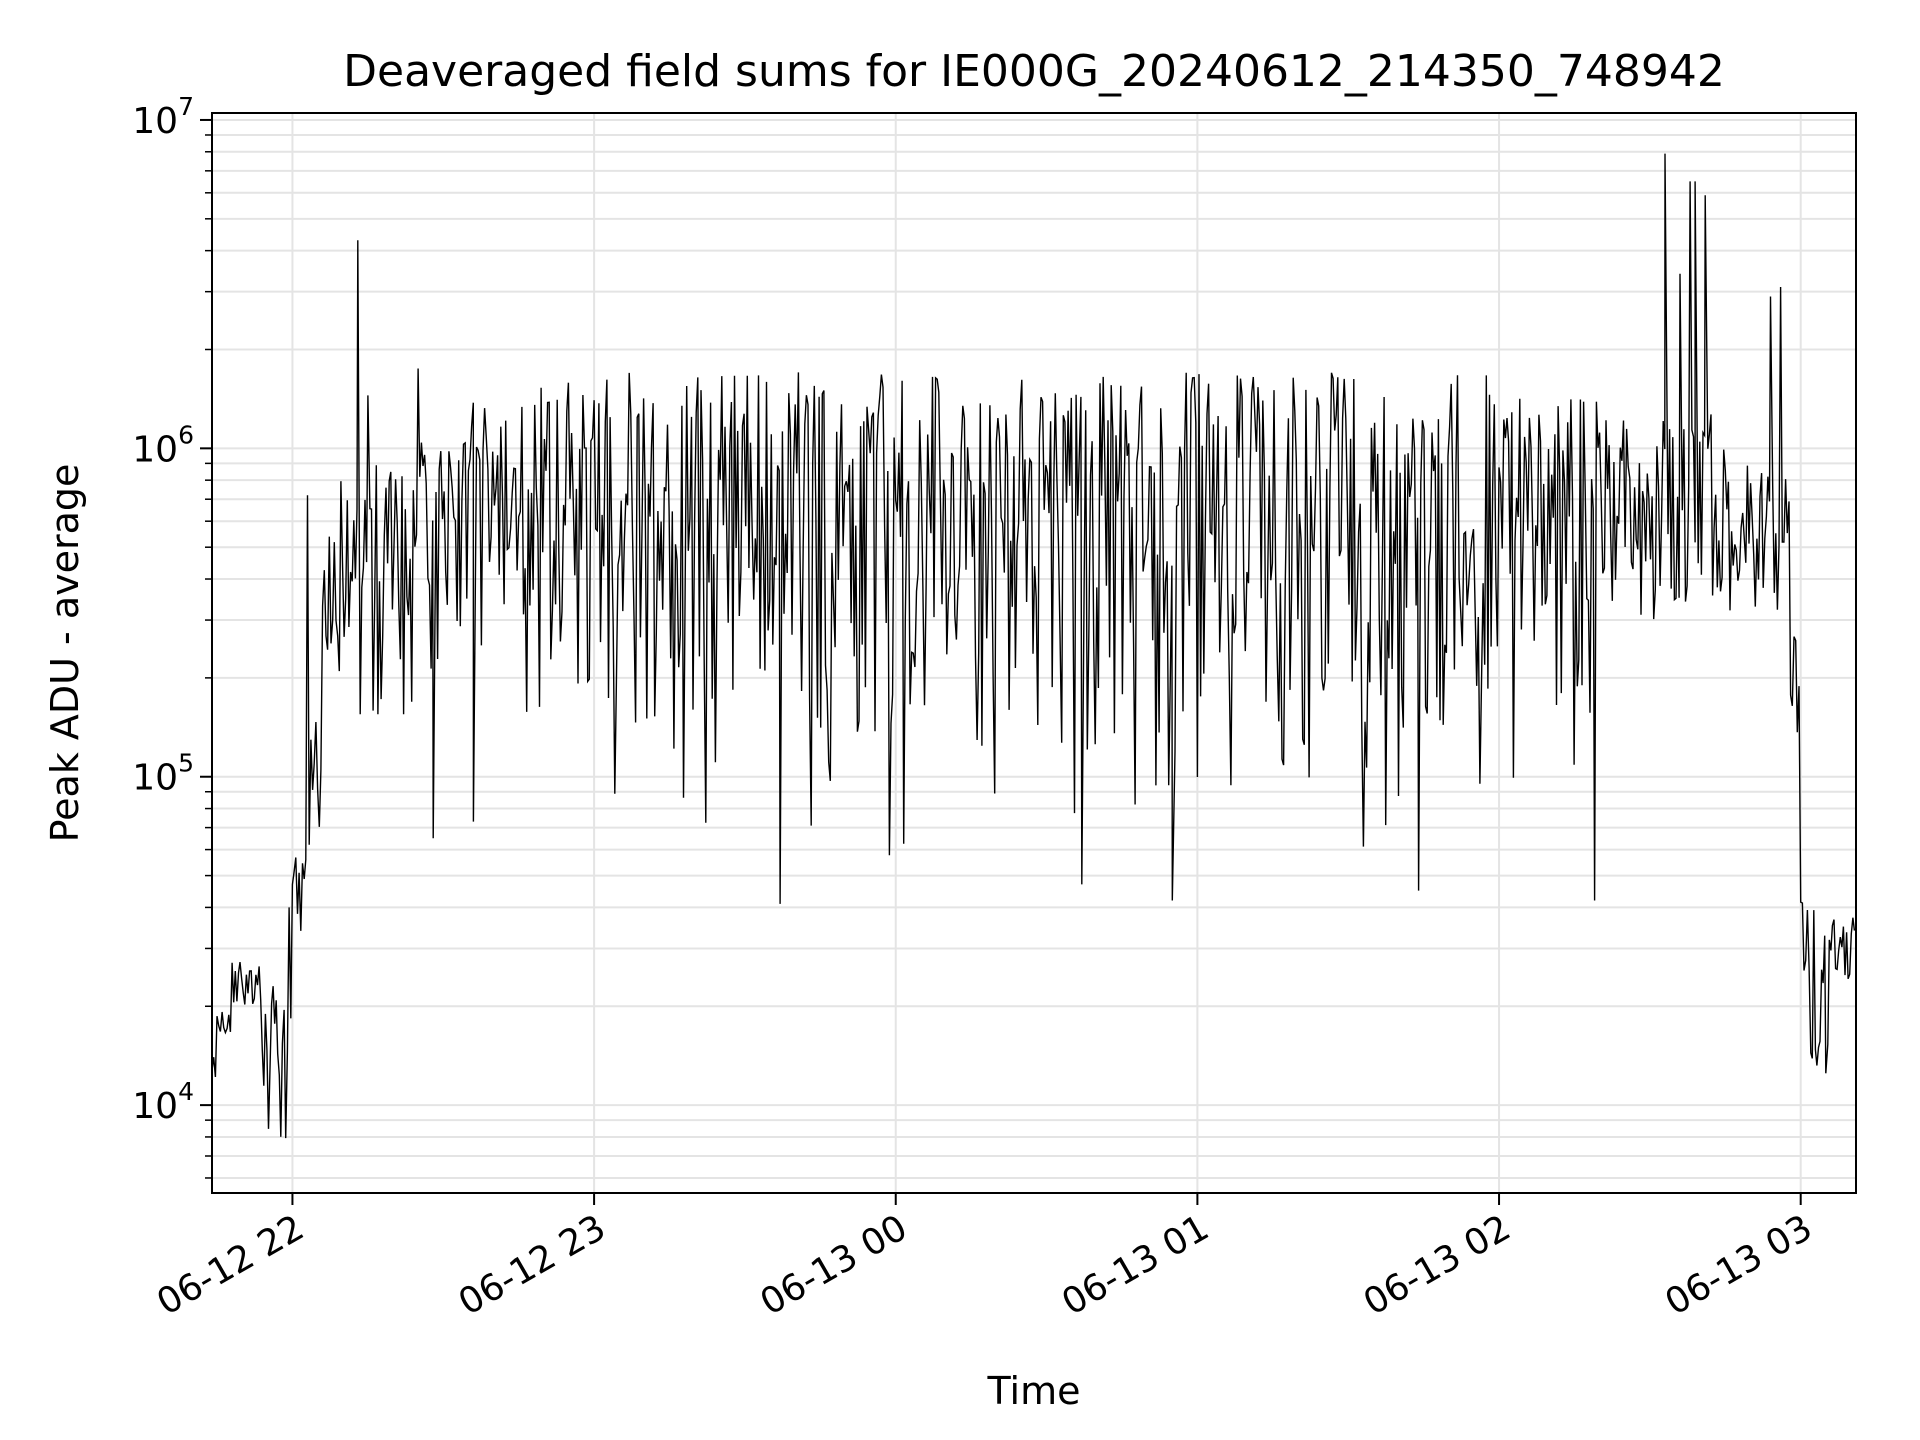 The height and width of the screenshot is (1440, 1920). What do you see at coordinates (172, 635) in the screenshot?
I see `y-axis-ticks: 10⁴ 10⁵ 10⁶ 10⁷` at bounding box center [172, 635].